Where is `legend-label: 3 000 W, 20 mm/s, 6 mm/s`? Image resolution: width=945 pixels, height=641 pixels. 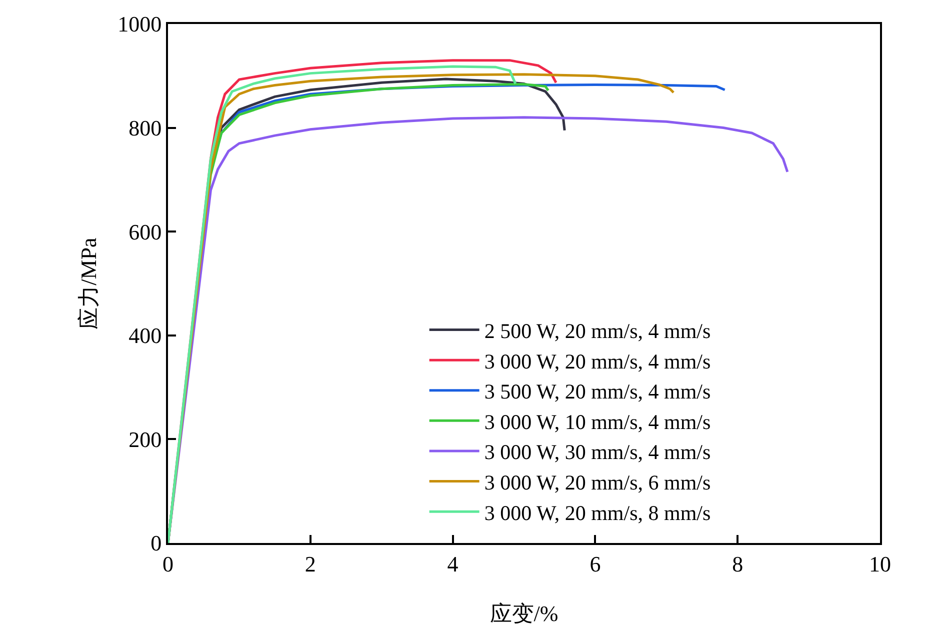 legend-label: 3 000 W, 20 mm/s, 6 mm/s is located at coordinates (597, 482).